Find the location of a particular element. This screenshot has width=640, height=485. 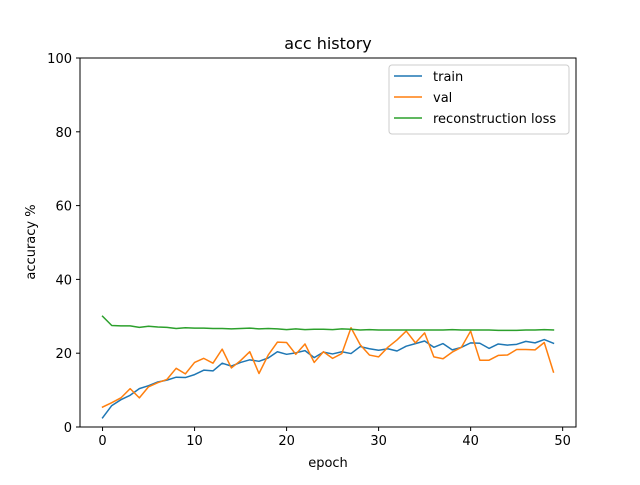

legend: train val reconstruction loss is located at coordinates (479, 99).